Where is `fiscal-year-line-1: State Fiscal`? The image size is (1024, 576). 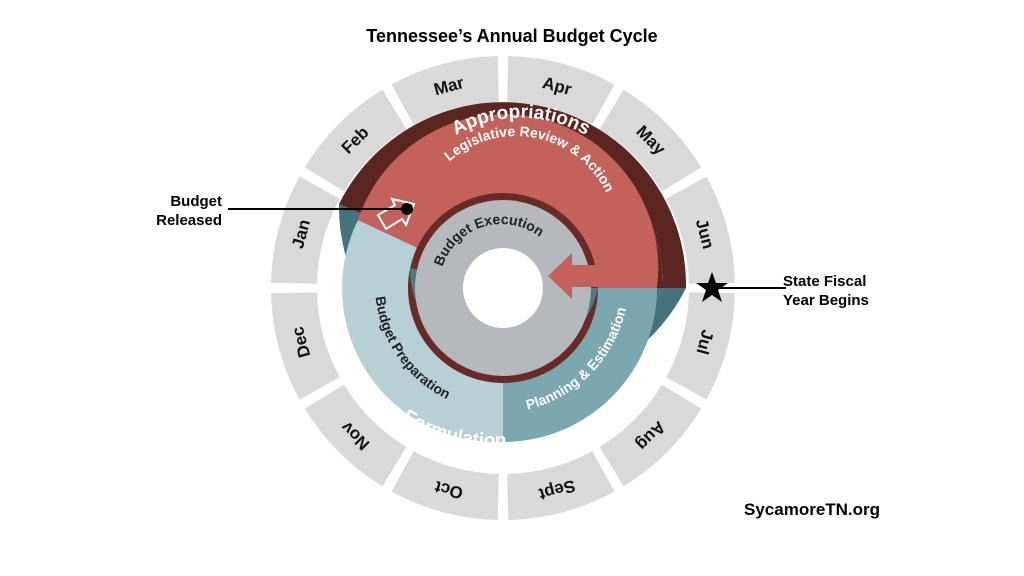
fiscal-year-line-1: State Fiscal is located at coordinates (825, 281).